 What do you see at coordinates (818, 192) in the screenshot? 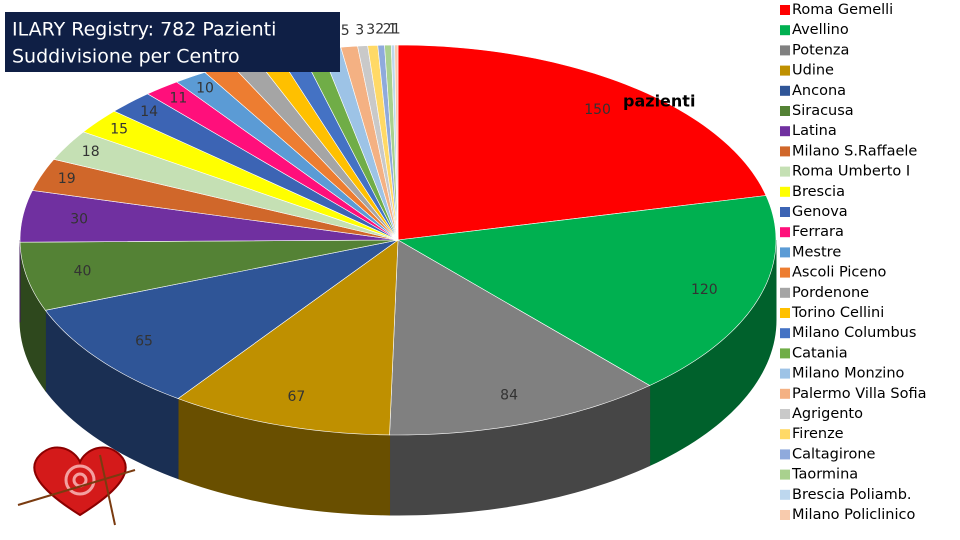
I see `legend-label: Brescia` at bounding box center [818, 192].